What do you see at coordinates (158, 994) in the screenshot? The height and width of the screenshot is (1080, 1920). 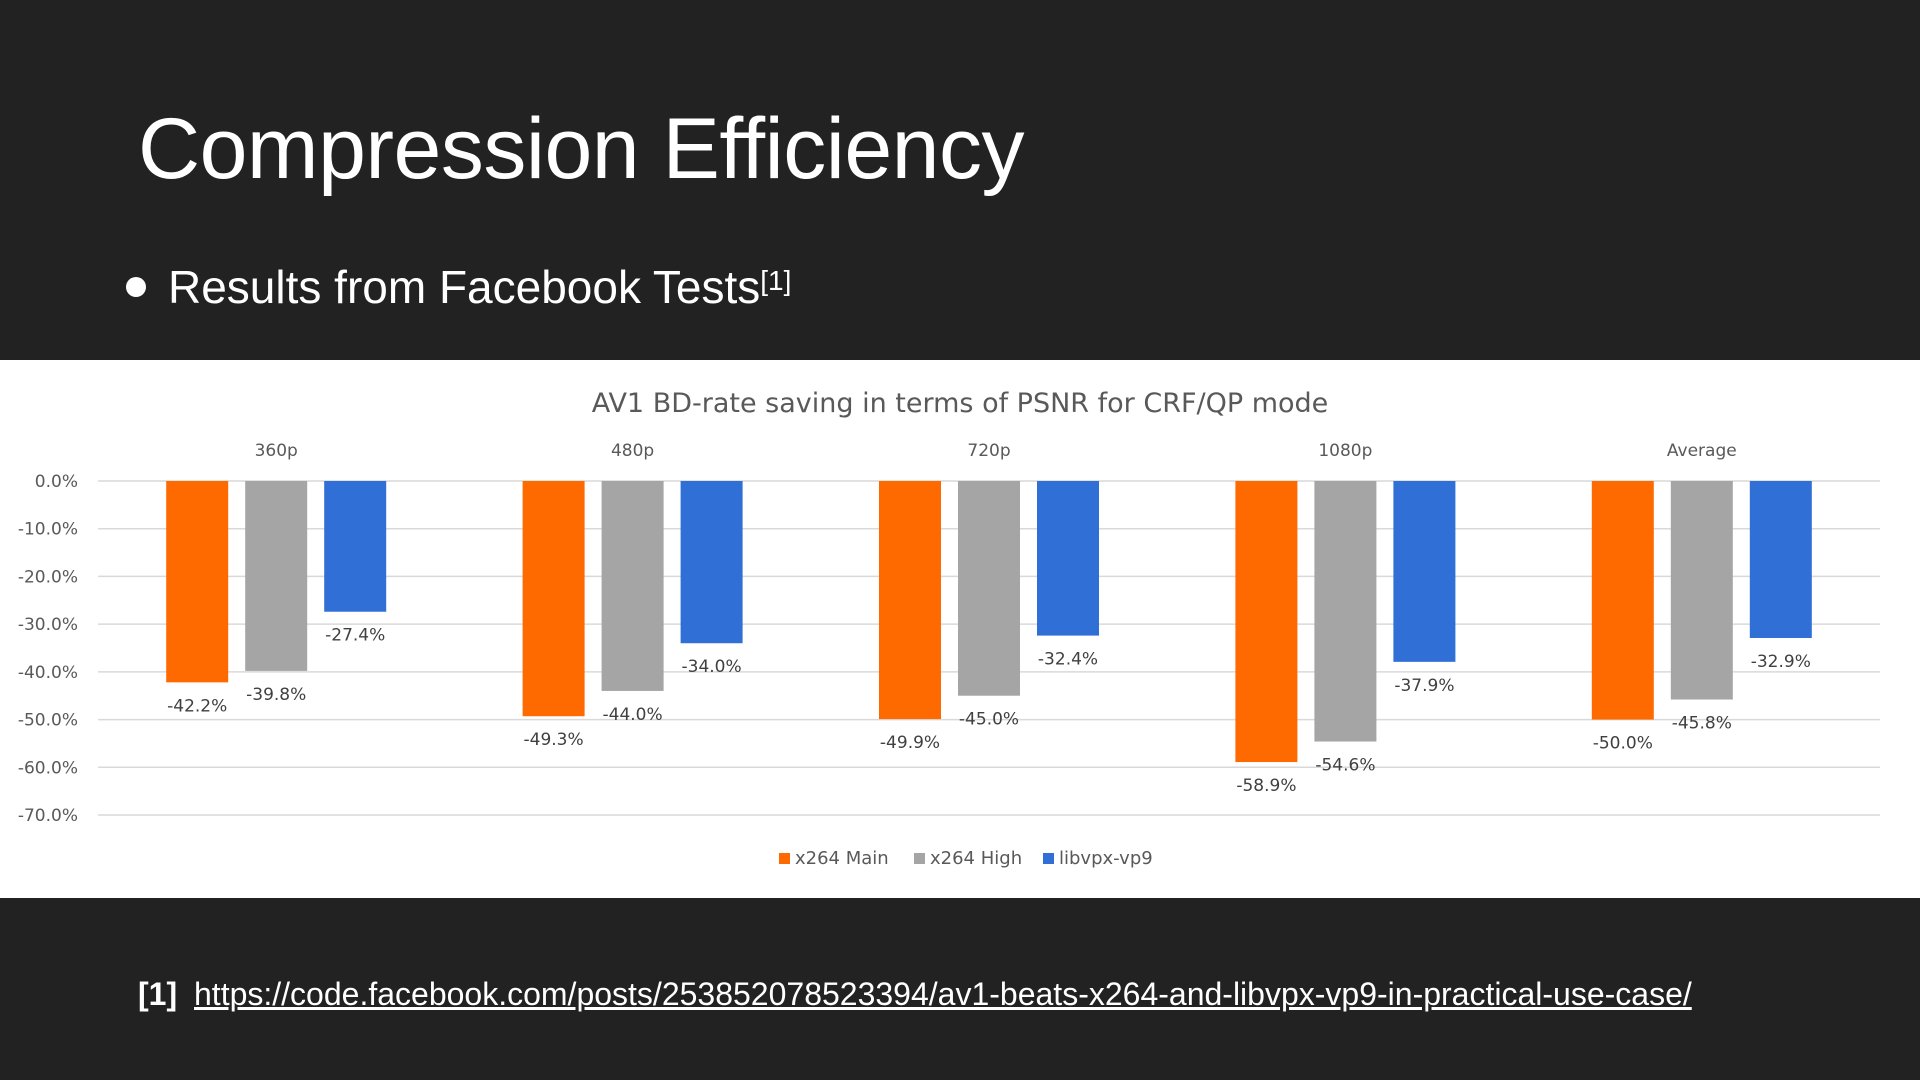 I see `footnote-ref: [1]` at bounding box center [158, 994].